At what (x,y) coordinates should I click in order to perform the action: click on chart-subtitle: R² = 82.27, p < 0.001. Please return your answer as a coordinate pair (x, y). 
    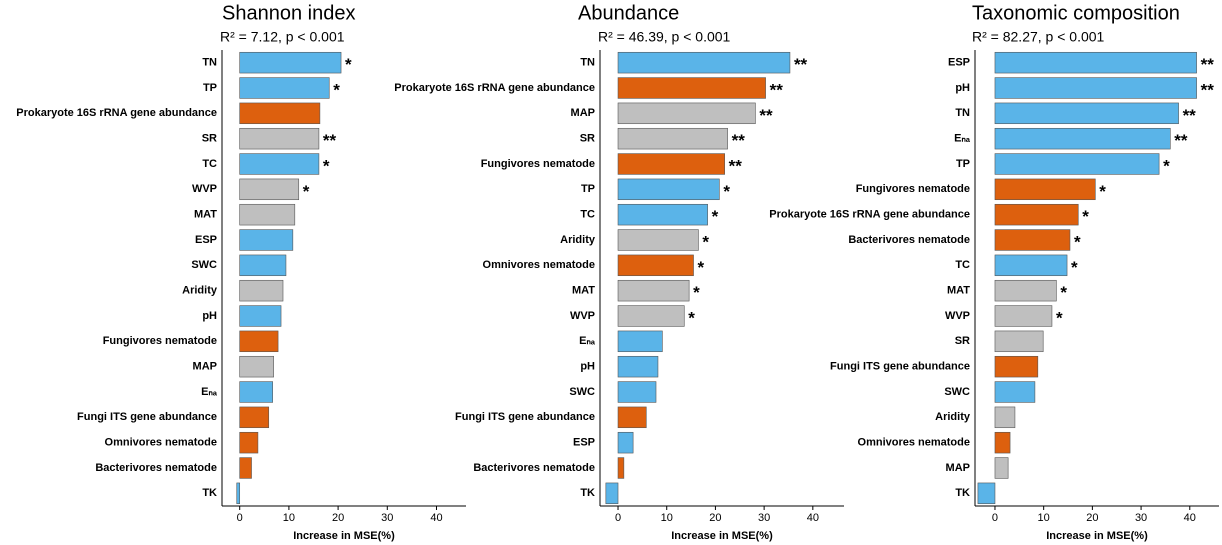
    Looking at the image, I should click on (1038, 37).